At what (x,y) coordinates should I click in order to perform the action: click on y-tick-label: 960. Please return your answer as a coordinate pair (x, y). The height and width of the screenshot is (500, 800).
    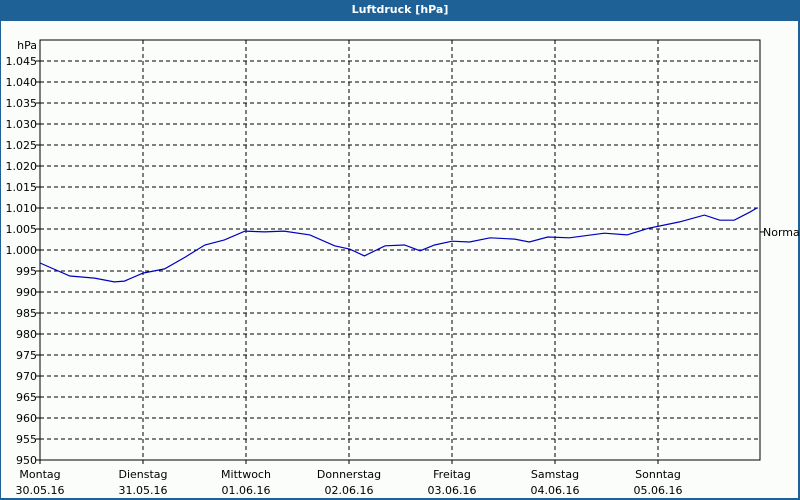
    Looking at the image, I should click on (26, 418).